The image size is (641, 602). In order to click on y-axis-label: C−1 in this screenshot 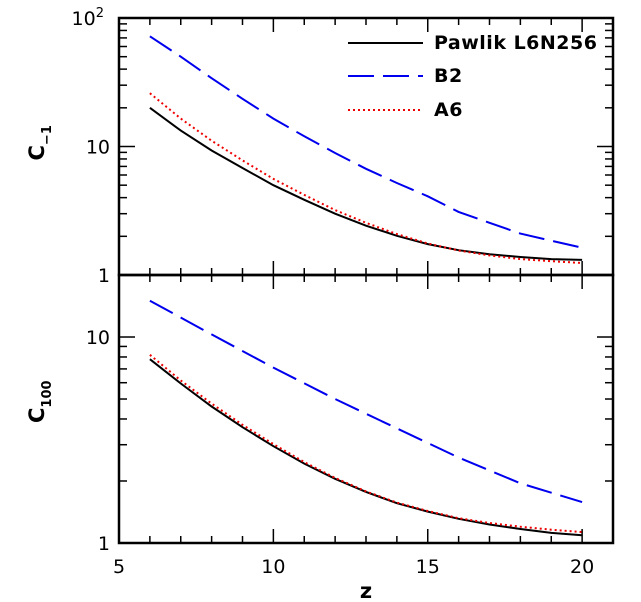, I will do `click(40, 142)`.